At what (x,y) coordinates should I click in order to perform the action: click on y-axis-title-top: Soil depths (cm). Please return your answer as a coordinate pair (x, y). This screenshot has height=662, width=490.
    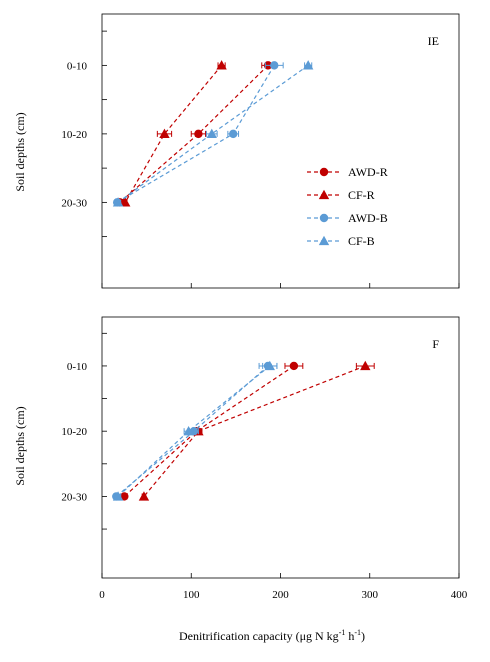
    Looking at the image, I should click on (20, 151).